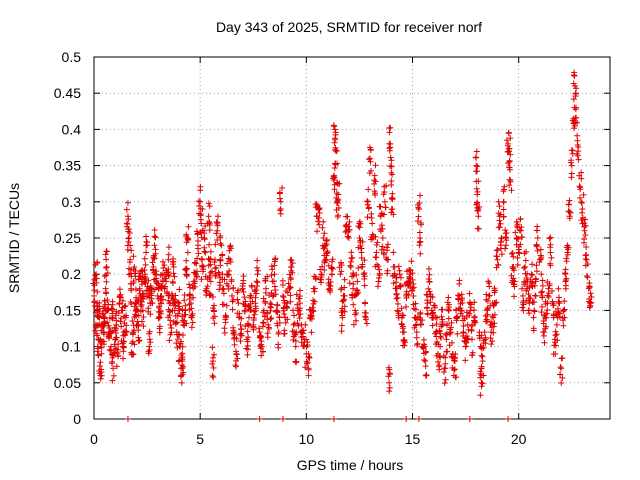  What do you see at coordinates (413, 439) in the screenshot?
I see `x-tick-label: 15` at bounding box center [413, 439].